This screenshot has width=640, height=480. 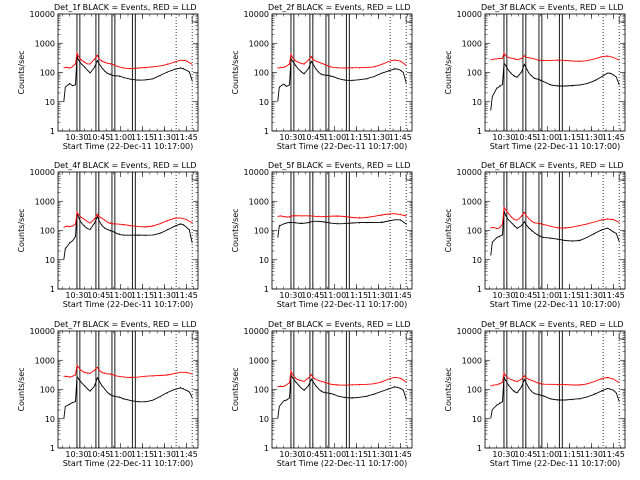 What do you see at coordinates (613, 295) in the screenshot?
I see `x-tick-label: 11:45` at bounding box center [613, 295].